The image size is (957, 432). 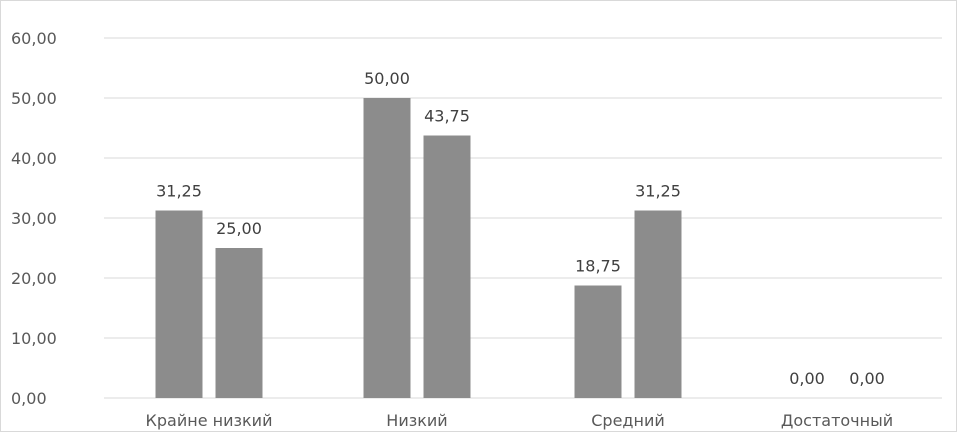 What do you see at coordinates (837, 420) in the screenshot?
I see `x-category-label: Достаточный` at bounding box center [837, 420].